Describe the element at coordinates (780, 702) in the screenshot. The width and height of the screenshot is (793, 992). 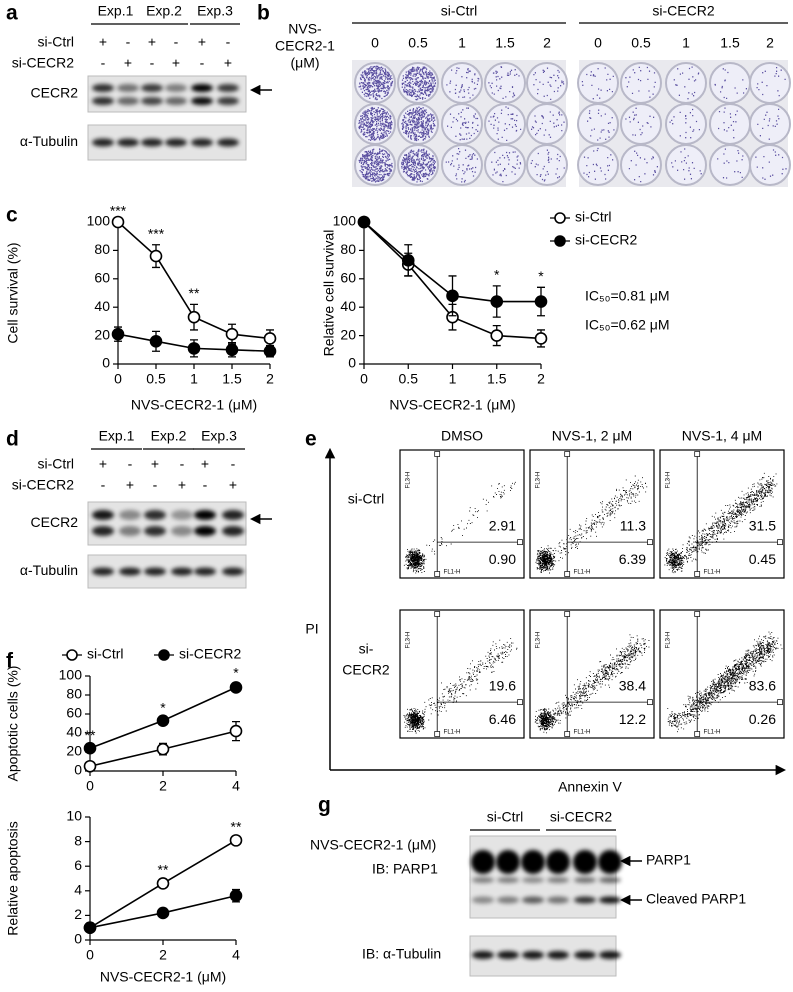
I see `gate-handle` at that location.